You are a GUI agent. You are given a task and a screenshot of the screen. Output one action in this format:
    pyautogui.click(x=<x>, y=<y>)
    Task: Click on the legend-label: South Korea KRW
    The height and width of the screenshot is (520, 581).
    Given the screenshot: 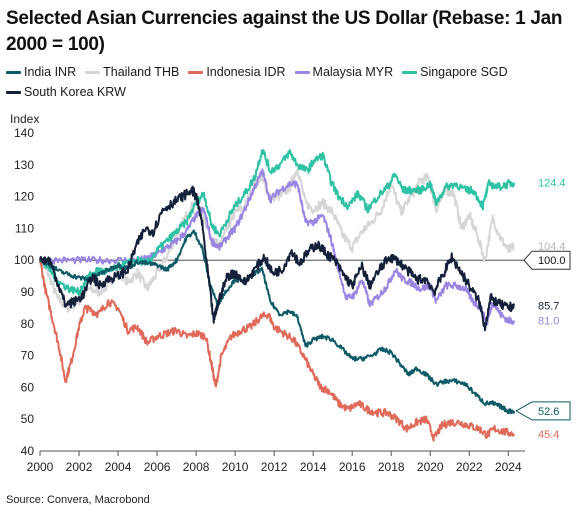 What is the action you would take?
    pyautogui.click(x=75, y=92)
    